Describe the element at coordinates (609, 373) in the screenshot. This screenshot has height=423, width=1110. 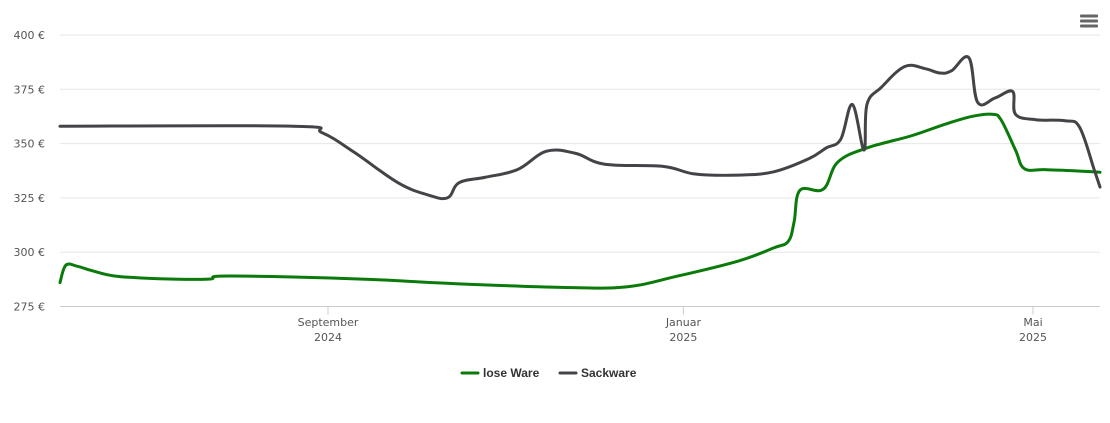
I see `legend-label: Sackware` at that location.